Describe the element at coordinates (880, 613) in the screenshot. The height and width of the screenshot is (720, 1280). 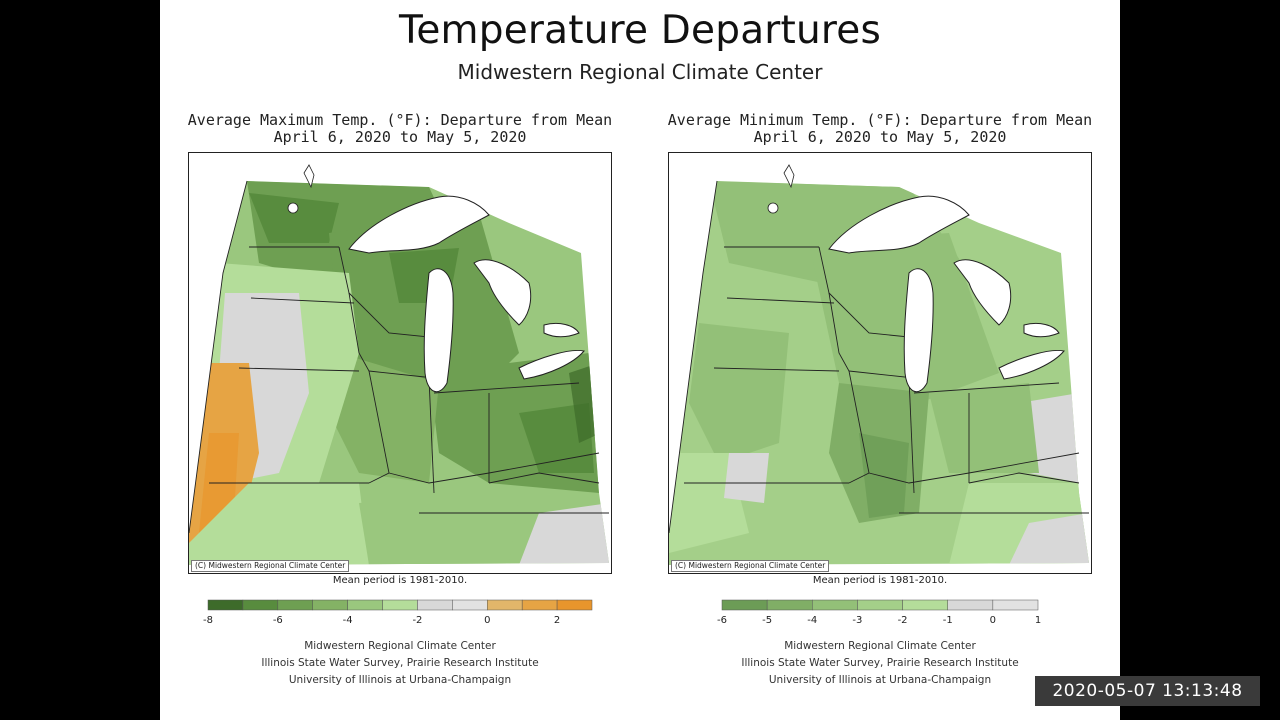
I see `color-legend: -6 -5 -4 -3 -2 -1 0 1` at that location.